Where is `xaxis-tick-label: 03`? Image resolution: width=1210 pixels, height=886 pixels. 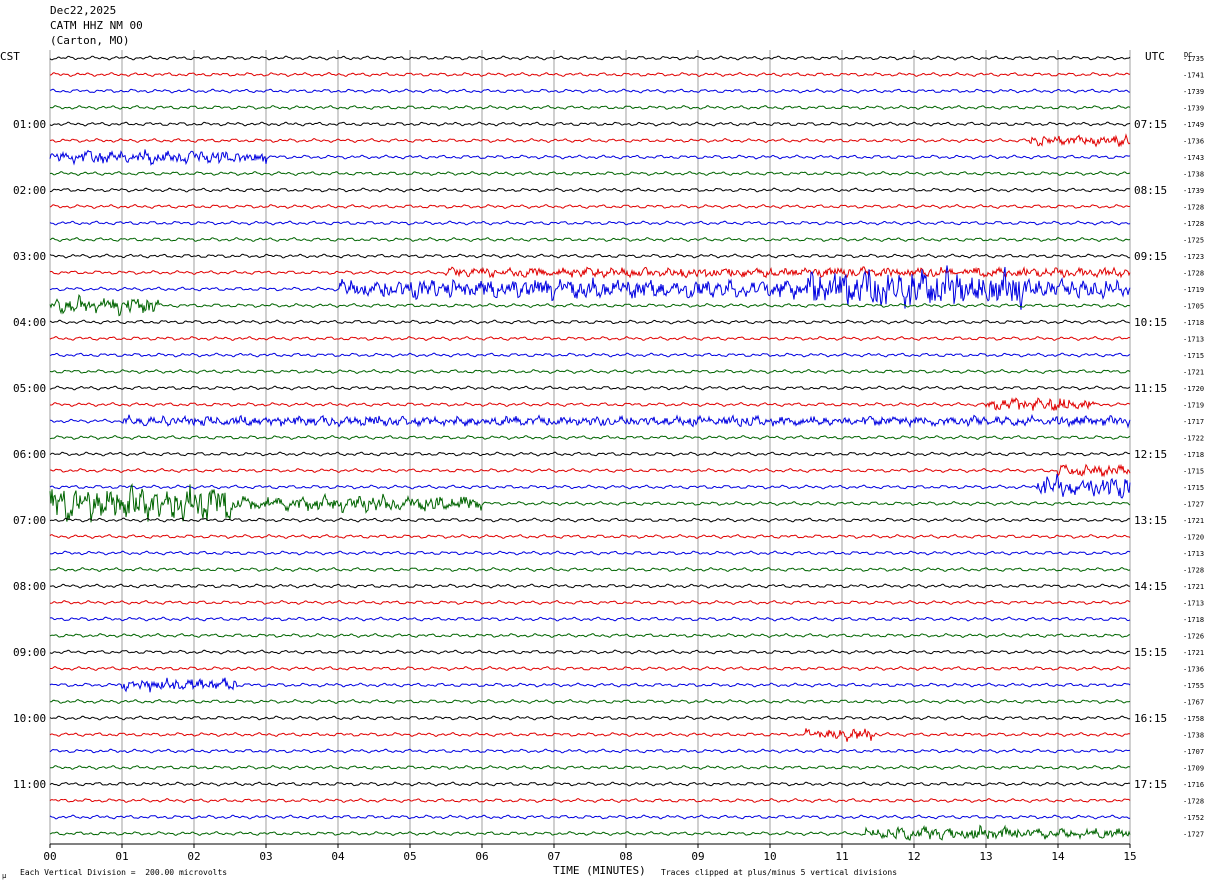
xaxis-tick-label: 03 is located at coordinates (265, 856).